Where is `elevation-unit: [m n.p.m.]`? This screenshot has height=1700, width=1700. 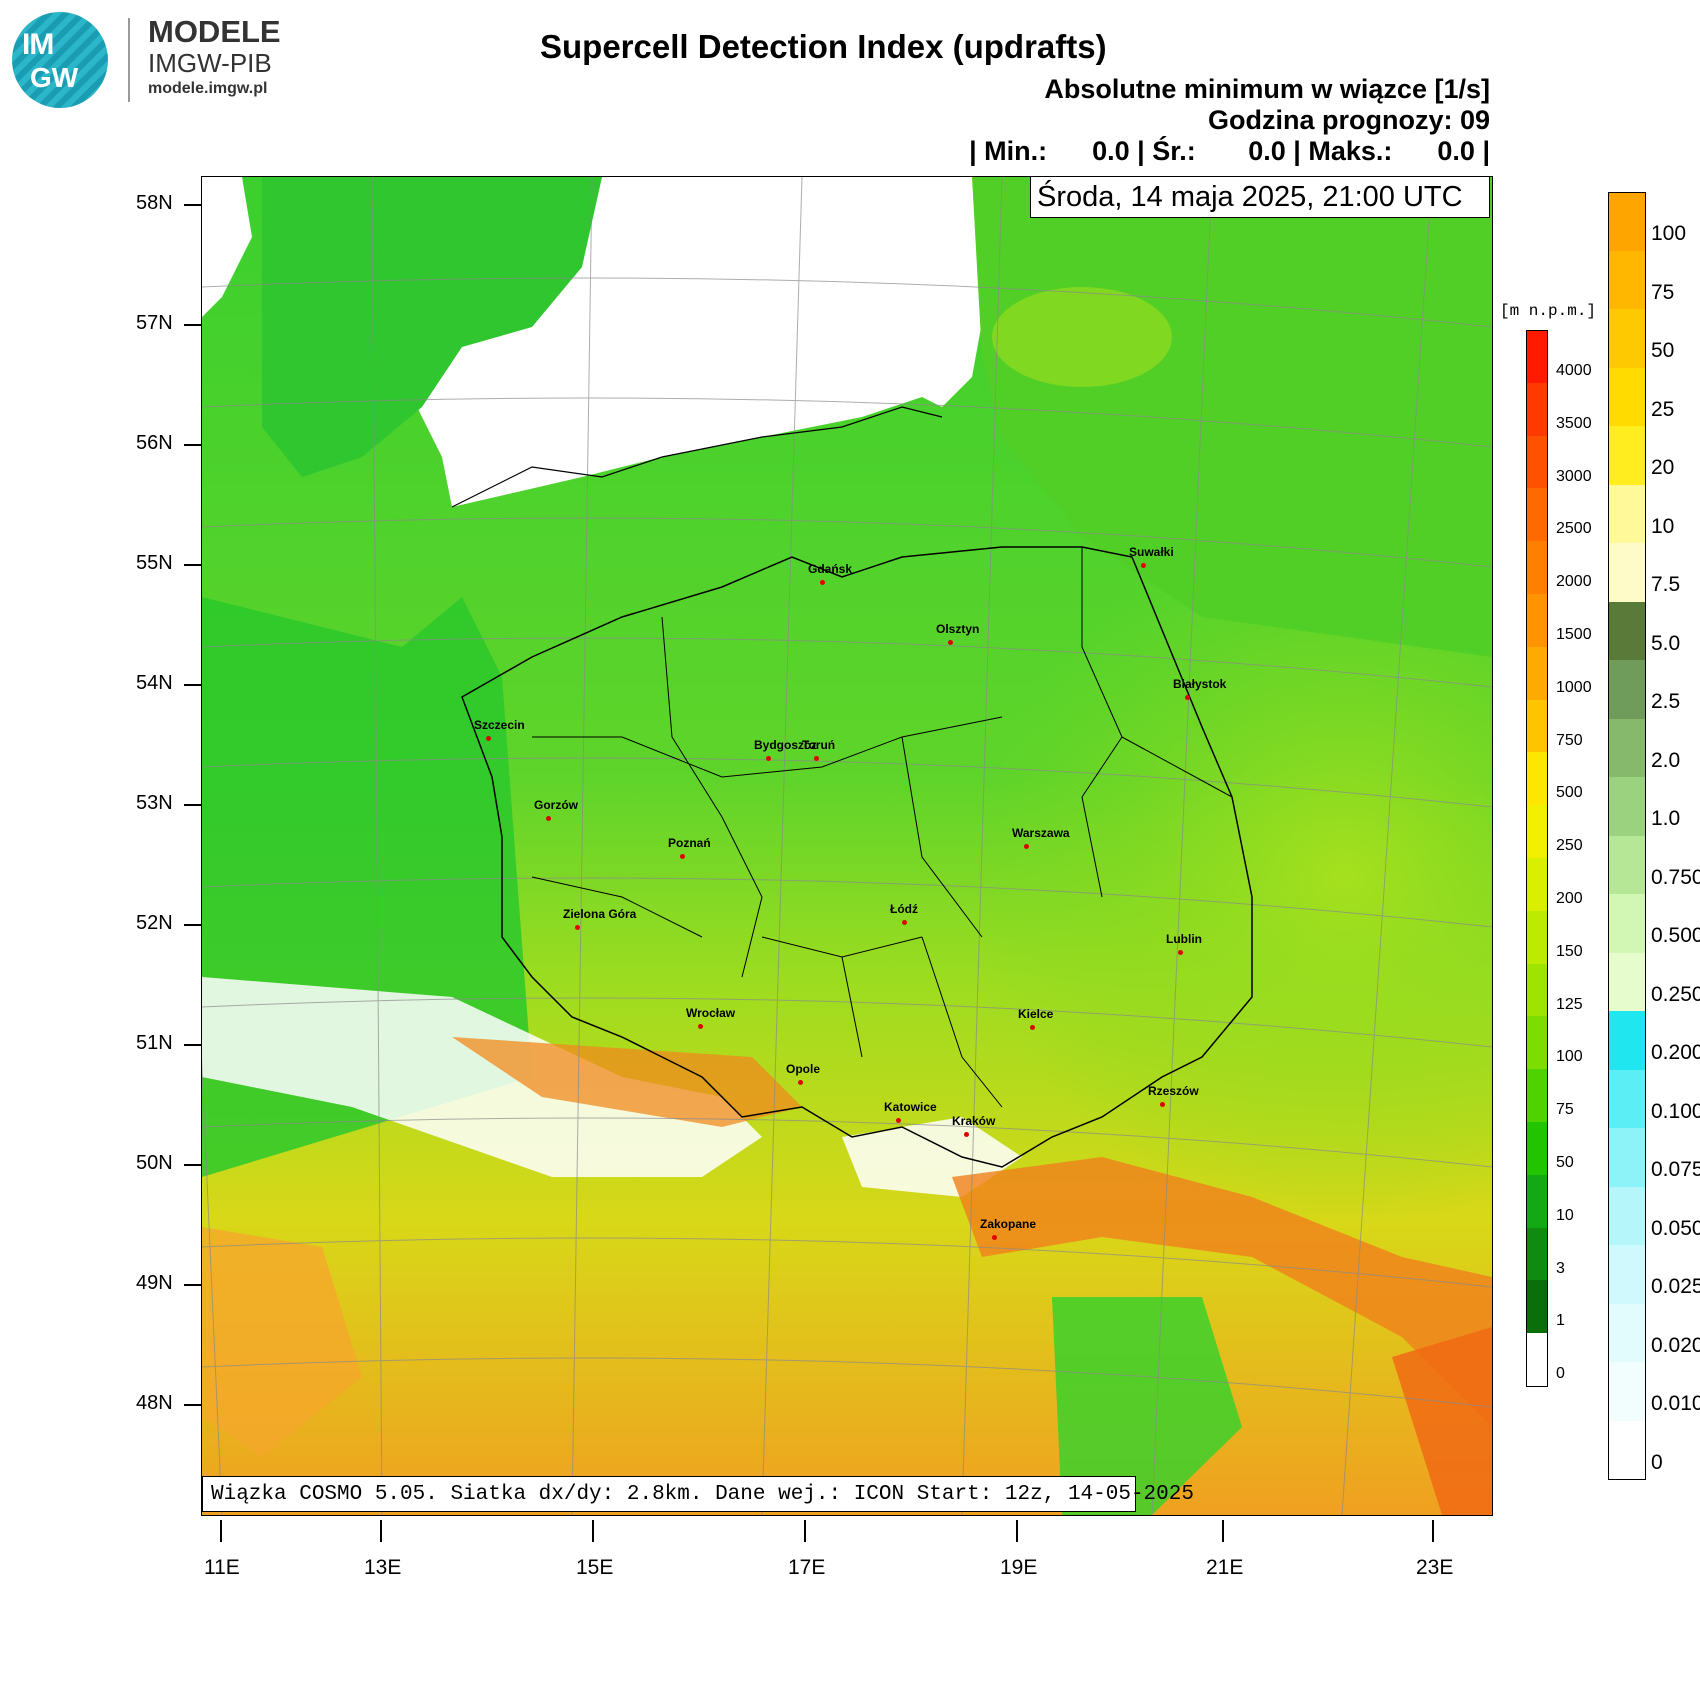 elevation-unit: [m n.p.m.] is located at coordinates (1548, 311).